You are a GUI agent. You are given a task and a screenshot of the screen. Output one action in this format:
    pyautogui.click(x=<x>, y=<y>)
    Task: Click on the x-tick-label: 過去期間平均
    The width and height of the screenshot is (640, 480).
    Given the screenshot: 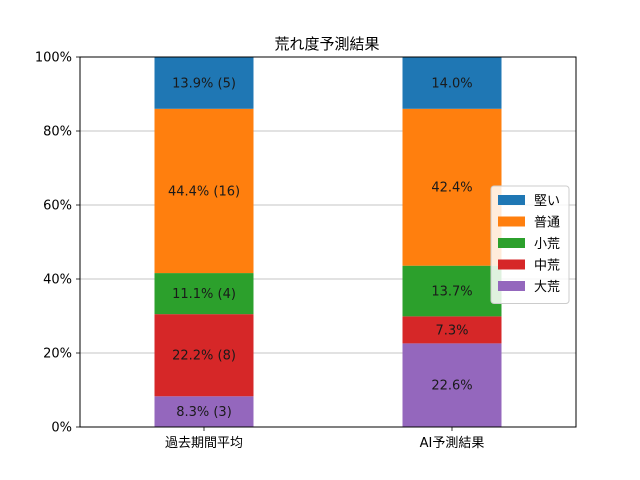 What is the action you would take?
    pyautogui.click(x=204, y=443)
    